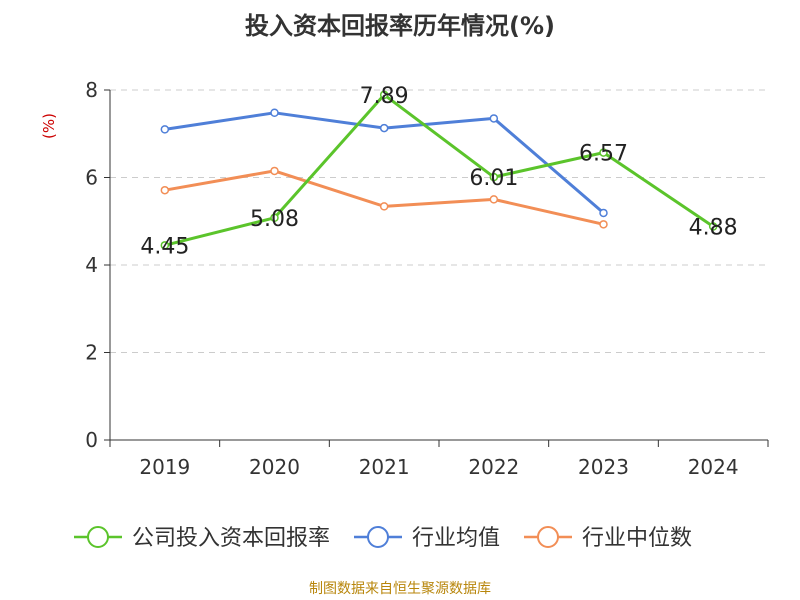 This screenshot has height=600, width=800. I want to click on legend-item: 公司投入资本回报率, so click(202, 538).